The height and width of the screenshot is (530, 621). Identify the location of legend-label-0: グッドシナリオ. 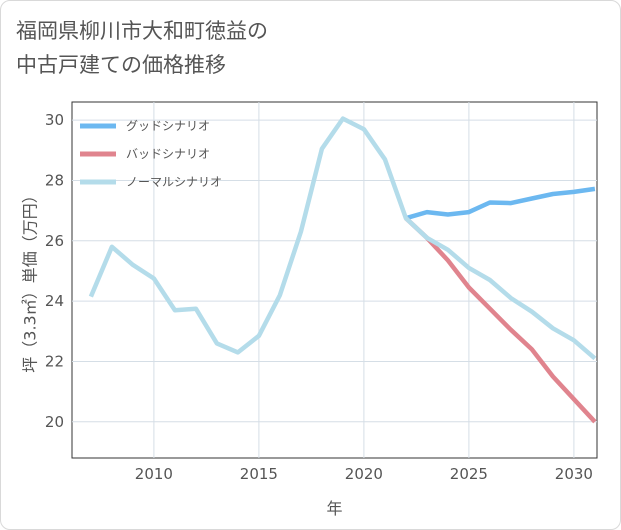
(168, 126).